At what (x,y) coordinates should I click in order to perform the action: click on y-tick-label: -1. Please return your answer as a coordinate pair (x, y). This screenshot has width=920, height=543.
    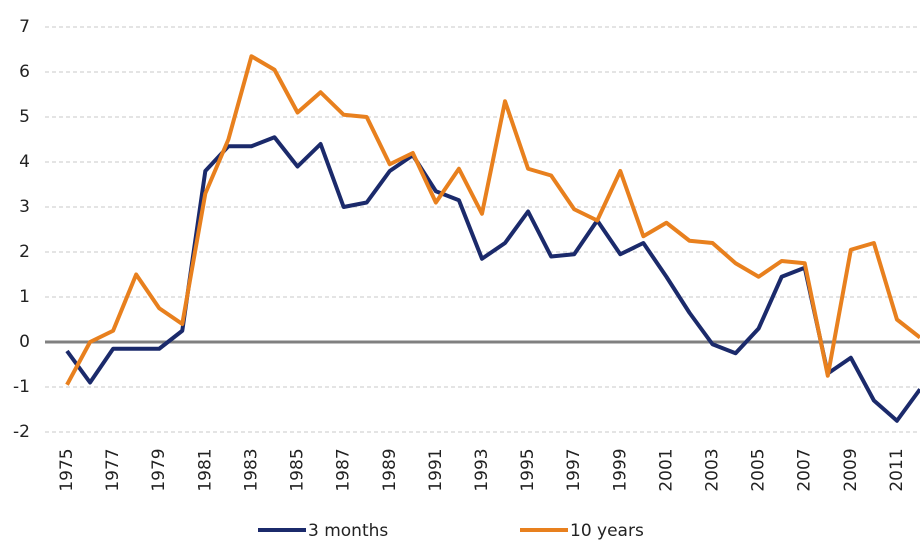
    Looking at the image, I should click on (21, 387).